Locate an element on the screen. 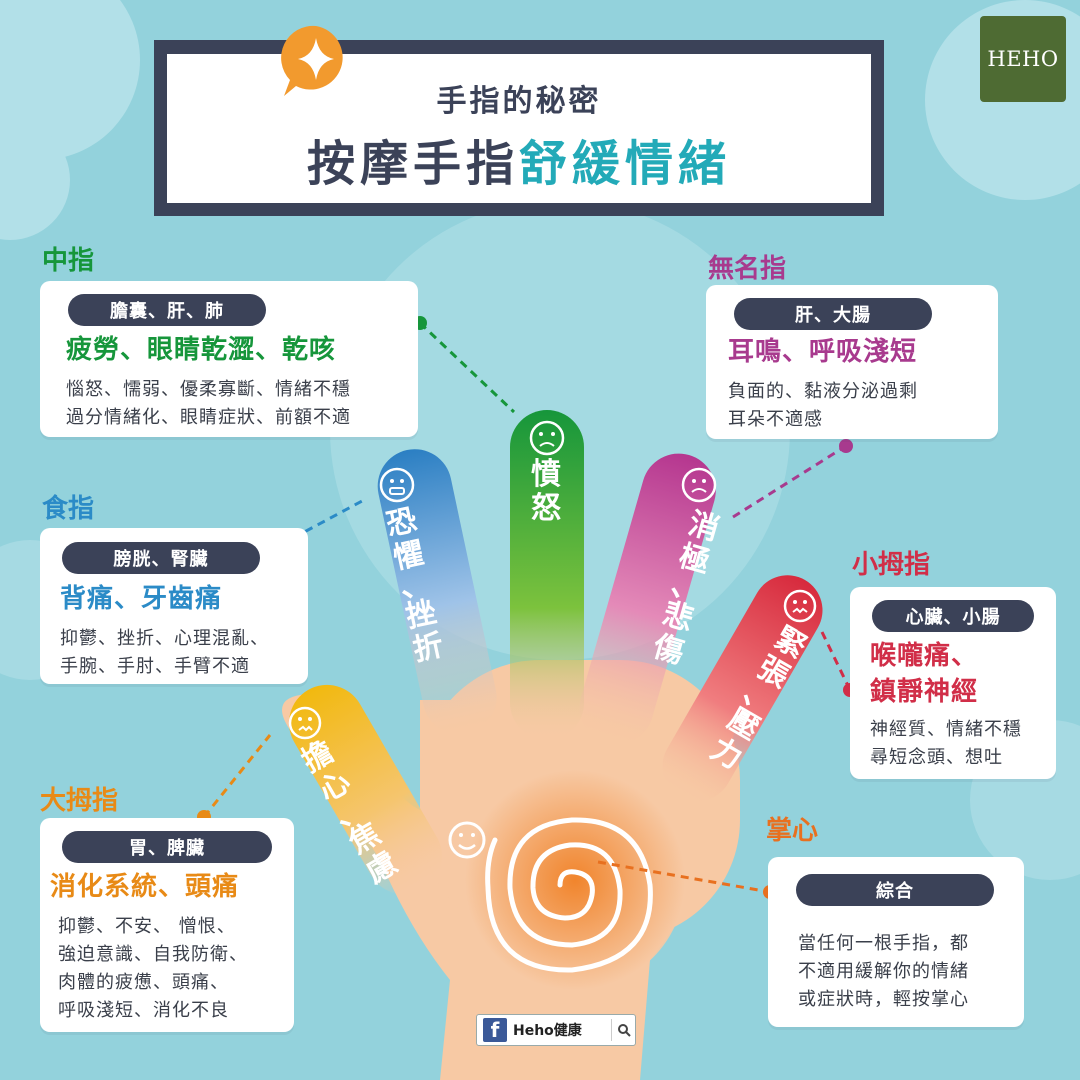 The width and height of the screenshot is (1080, 1080). symptom-line: 呼吸淺短、消化不良 is located at coordinates (143, 1010).